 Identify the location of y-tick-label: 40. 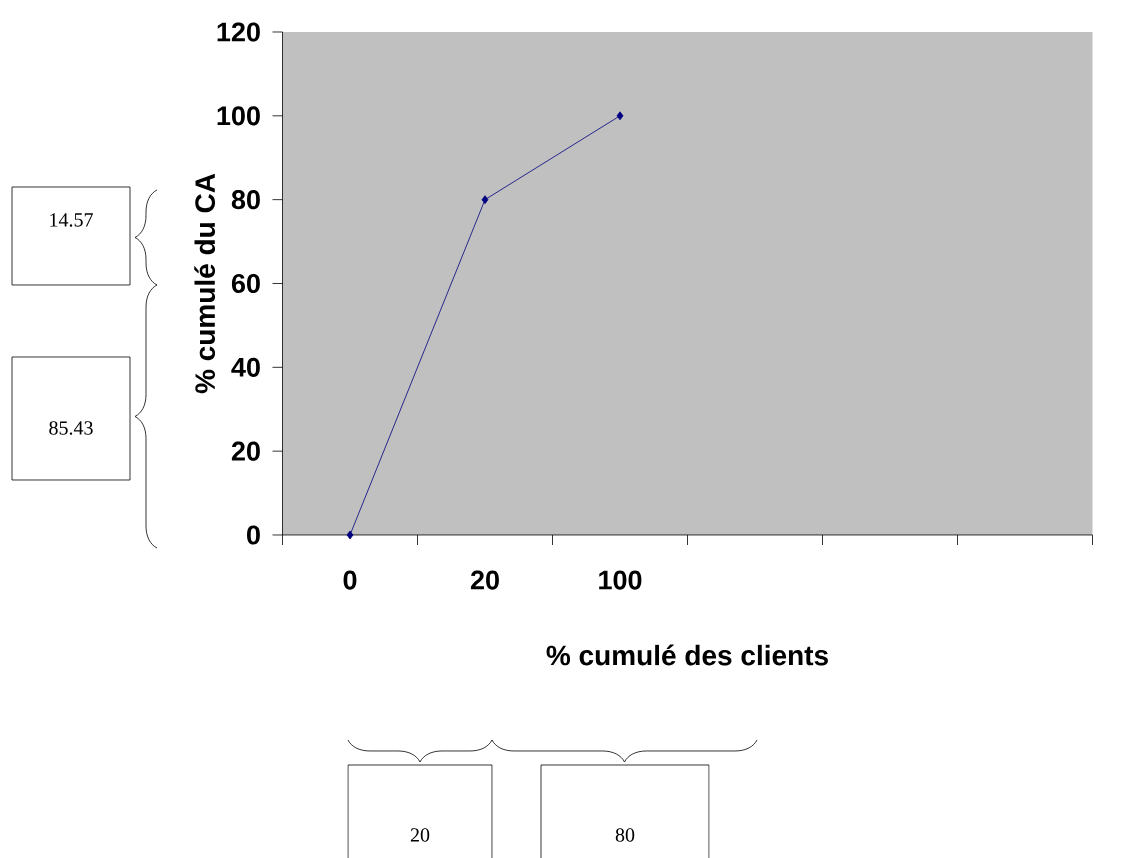
(245, 367).